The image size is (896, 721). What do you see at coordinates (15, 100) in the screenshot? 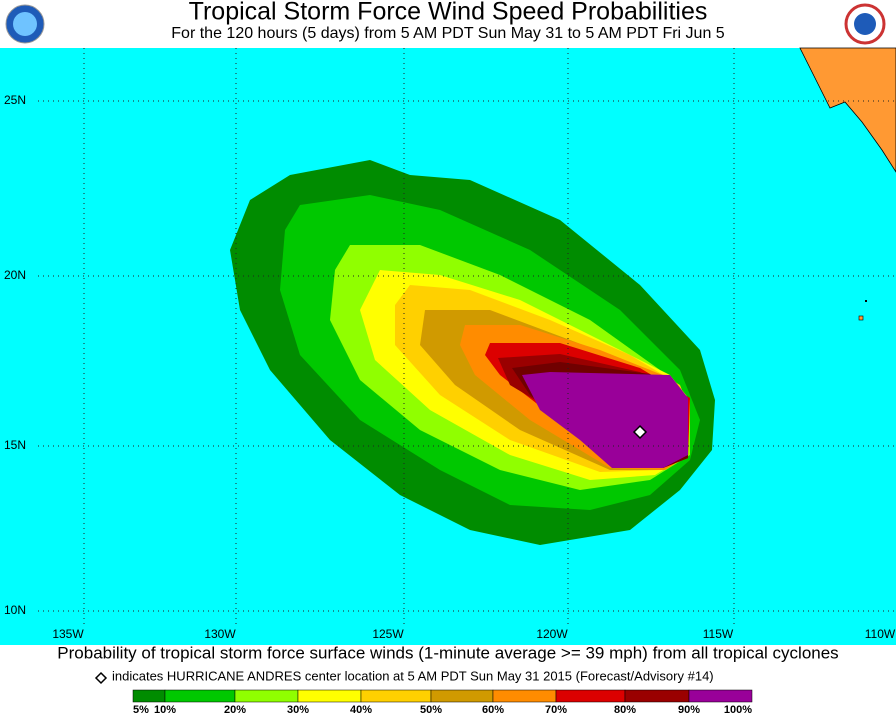
I see `lat-label: 25N` at bounding box center [15, 100].